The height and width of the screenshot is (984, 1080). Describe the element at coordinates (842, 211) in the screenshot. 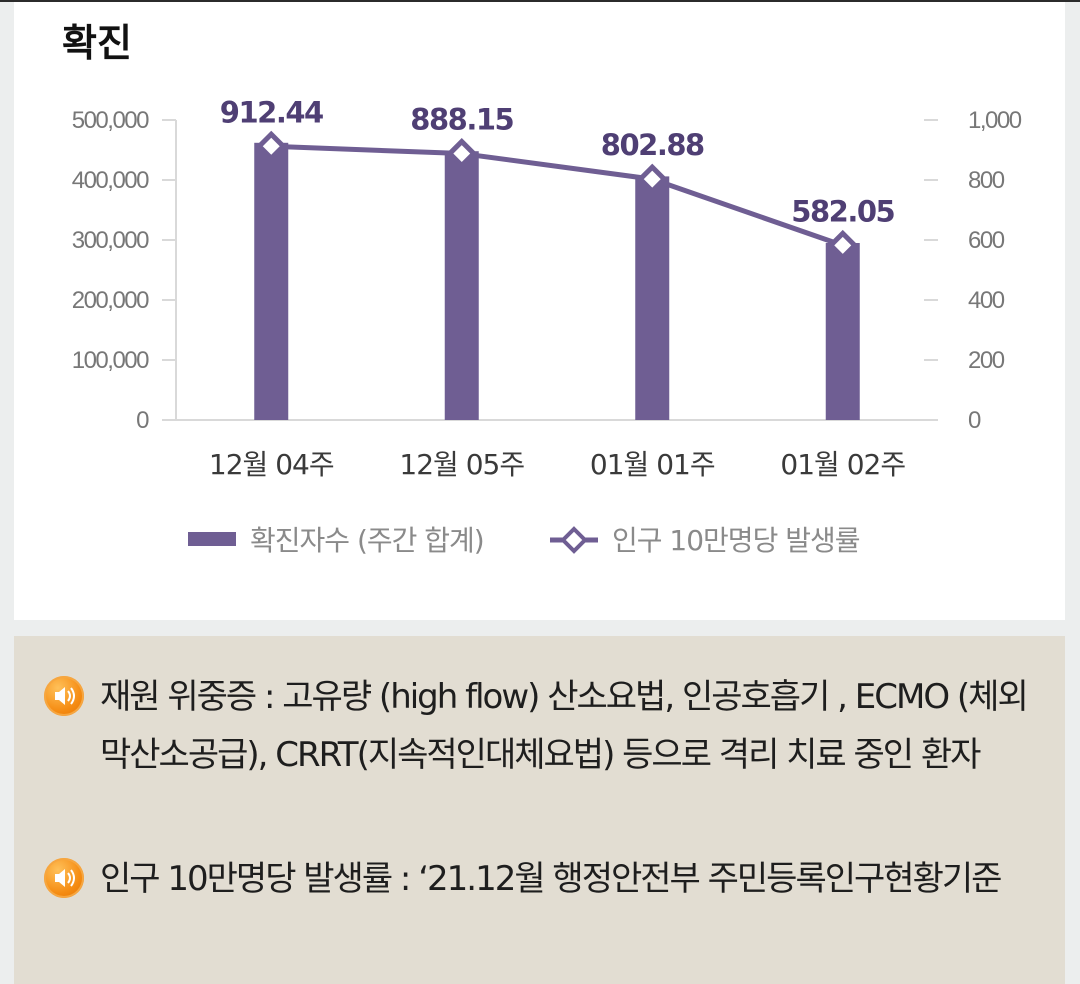

I see `data-label: 582.05` at that location.